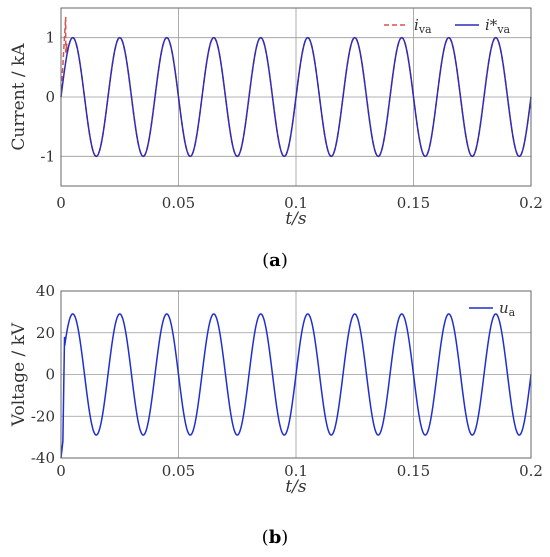 The height and width of the screenshot is (557, 550). Describe the element at coordinates (45, 291) in the screenshot. I see `b-y-tick-label: 40` at that location.